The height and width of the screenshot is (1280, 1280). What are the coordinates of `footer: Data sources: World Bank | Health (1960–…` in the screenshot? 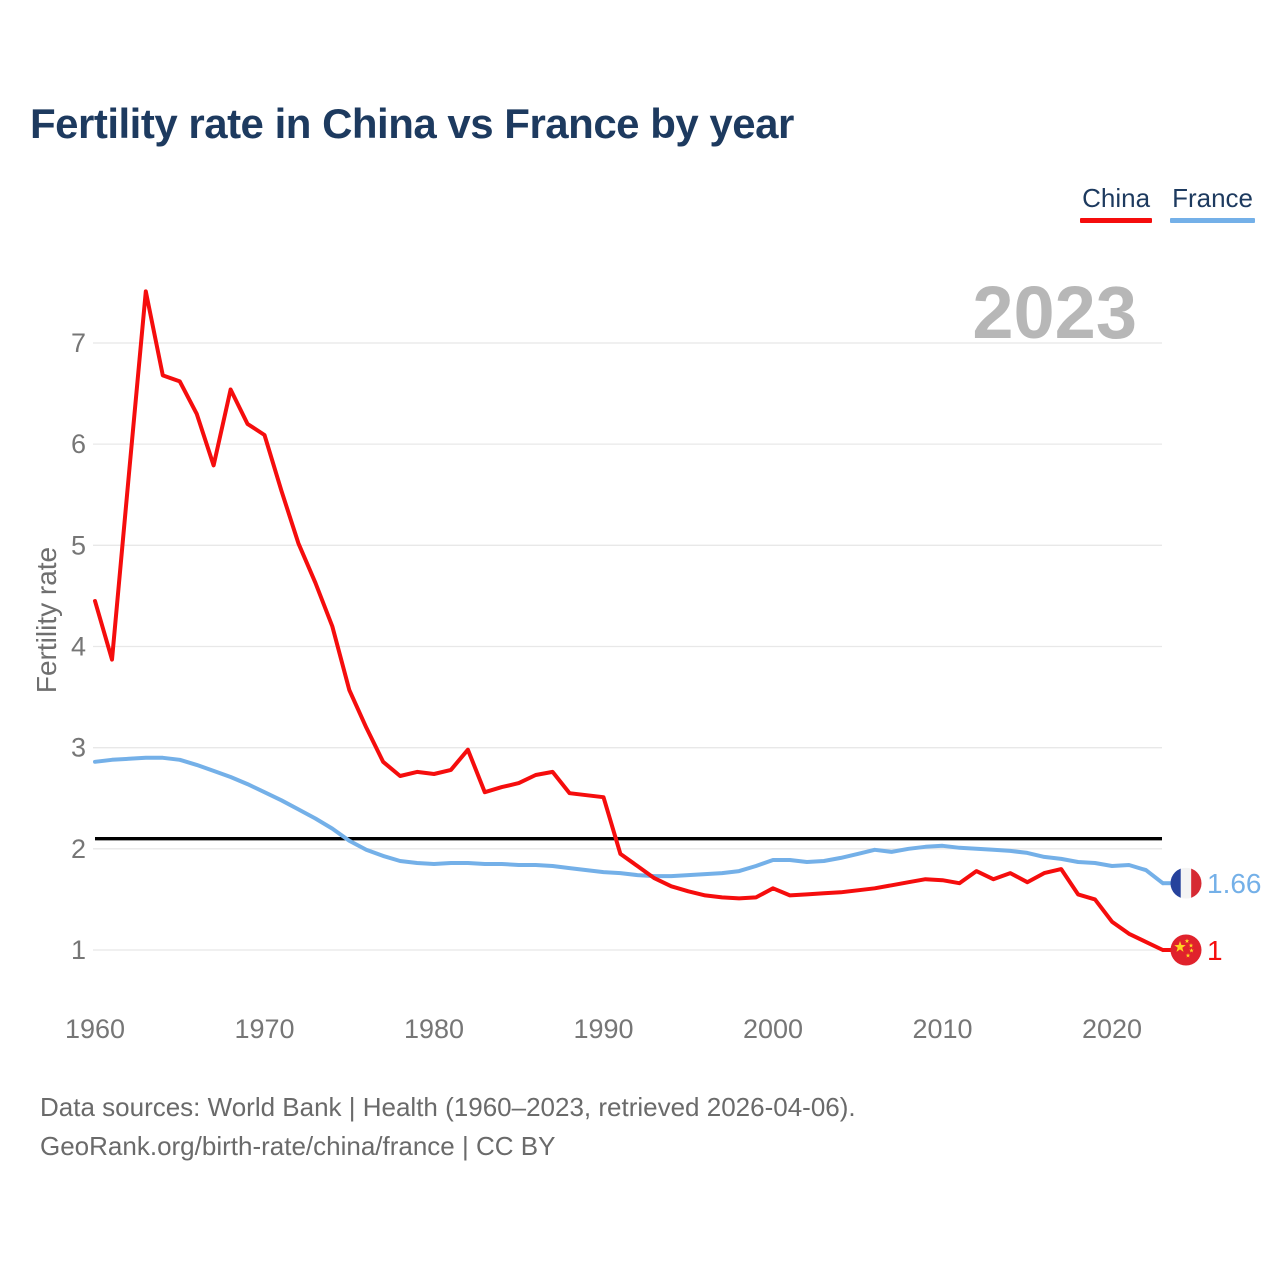 It's located at (448, 1127).